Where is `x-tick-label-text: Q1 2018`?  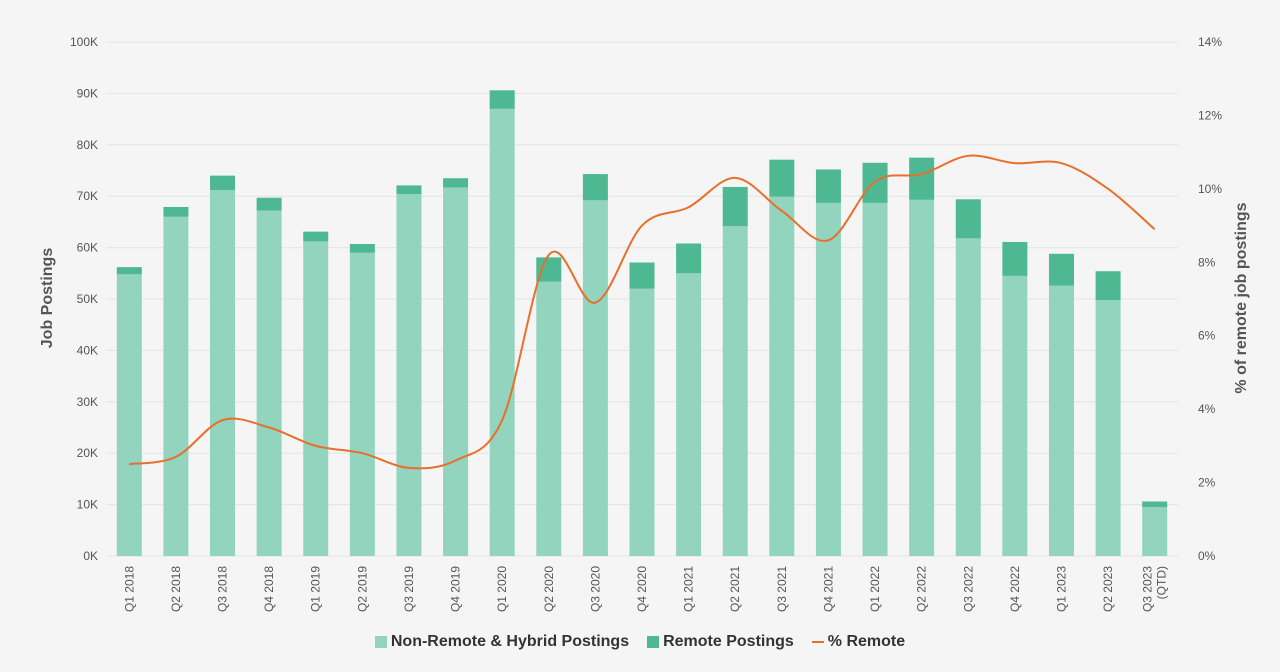
x-tick-label-text: Q1 2018 is located at coordinates (129, 589).